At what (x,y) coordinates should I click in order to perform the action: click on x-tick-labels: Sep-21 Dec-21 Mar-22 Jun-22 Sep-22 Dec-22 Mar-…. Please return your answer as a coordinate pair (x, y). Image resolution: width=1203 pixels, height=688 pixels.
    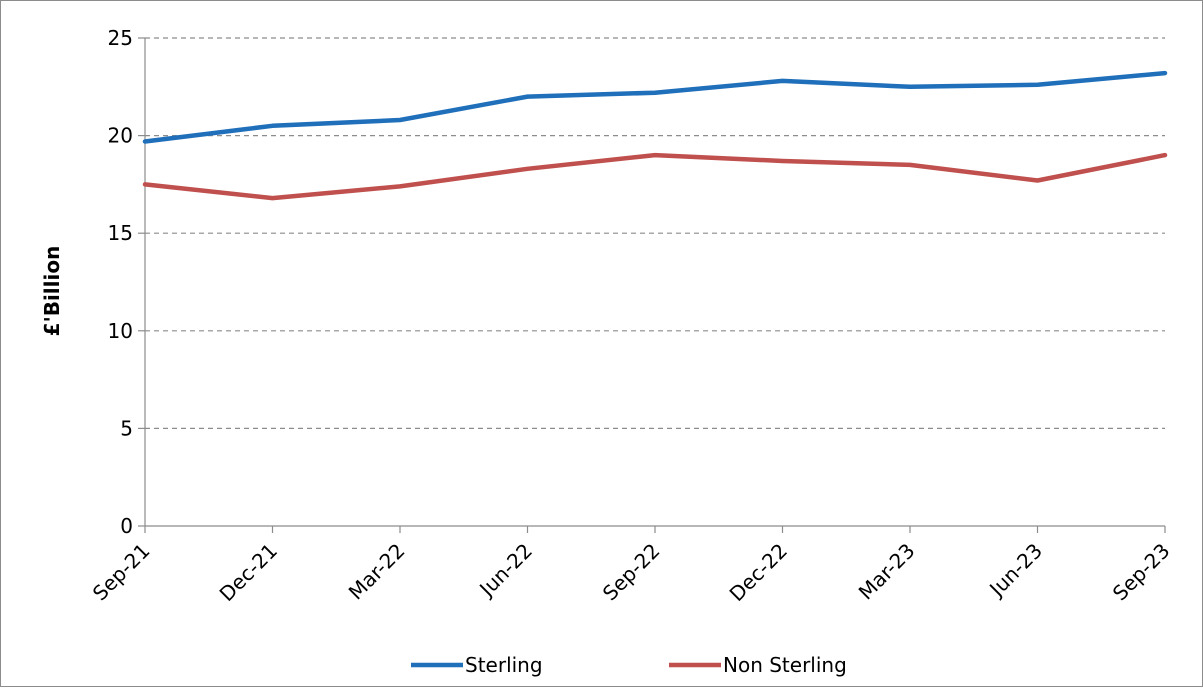
    Looking at the image, I should click on (631, 572).